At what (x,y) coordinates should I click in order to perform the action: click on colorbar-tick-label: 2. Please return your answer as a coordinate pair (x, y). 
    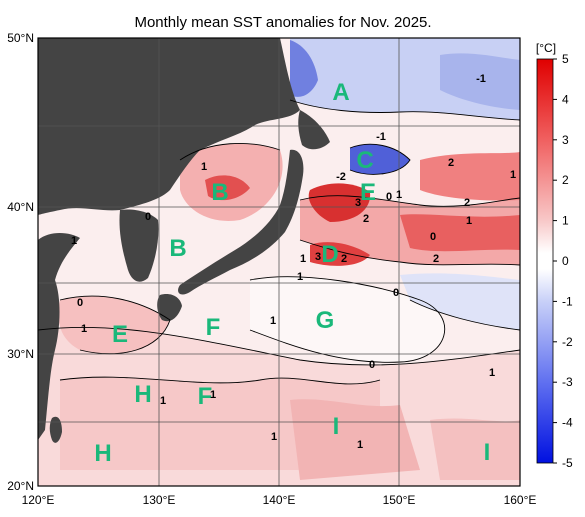
    Looking at the image, I should click on (565, 180).